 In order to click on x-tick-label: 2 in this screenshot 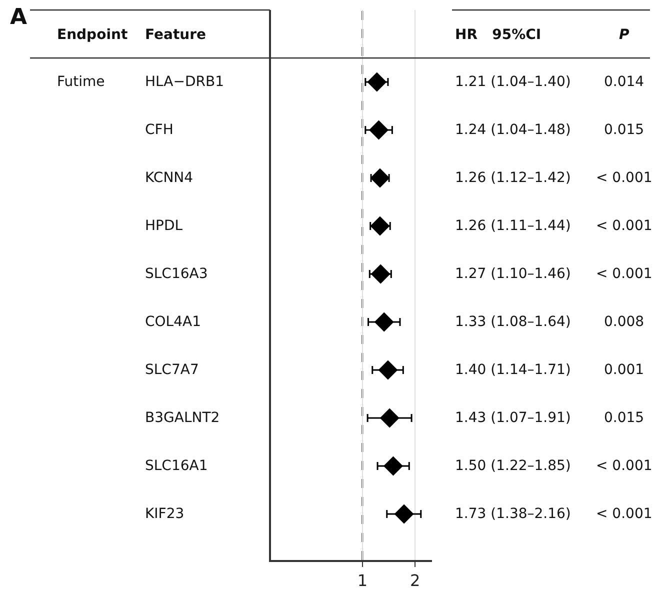, I will do `click(415, 580)`.